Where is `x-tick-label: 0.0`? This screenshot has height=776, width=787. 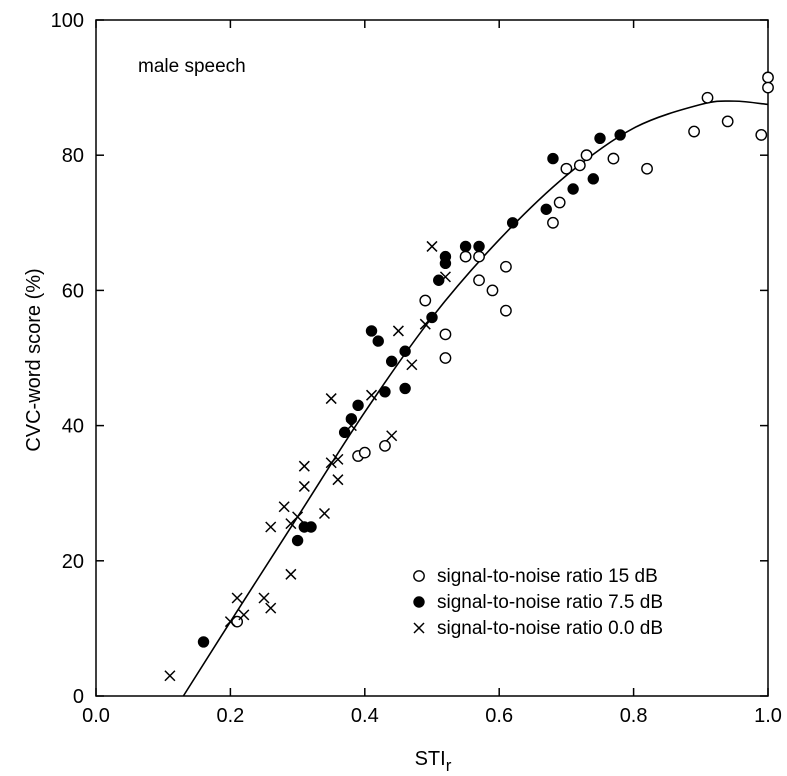 x-tick-label: 0.0 is located at coordinates (96, 716).